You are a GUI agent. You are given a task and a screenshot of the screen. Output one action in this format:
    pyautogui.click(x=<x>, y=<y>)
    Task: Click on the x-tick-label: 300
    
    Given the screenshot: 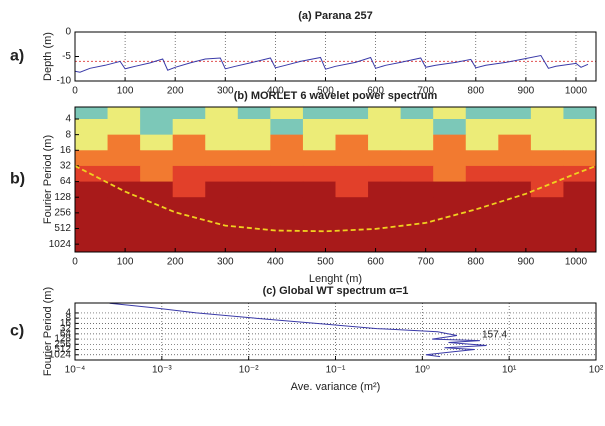 What is the action you would take?
    pyautogui.click(x=225, y=262)
    